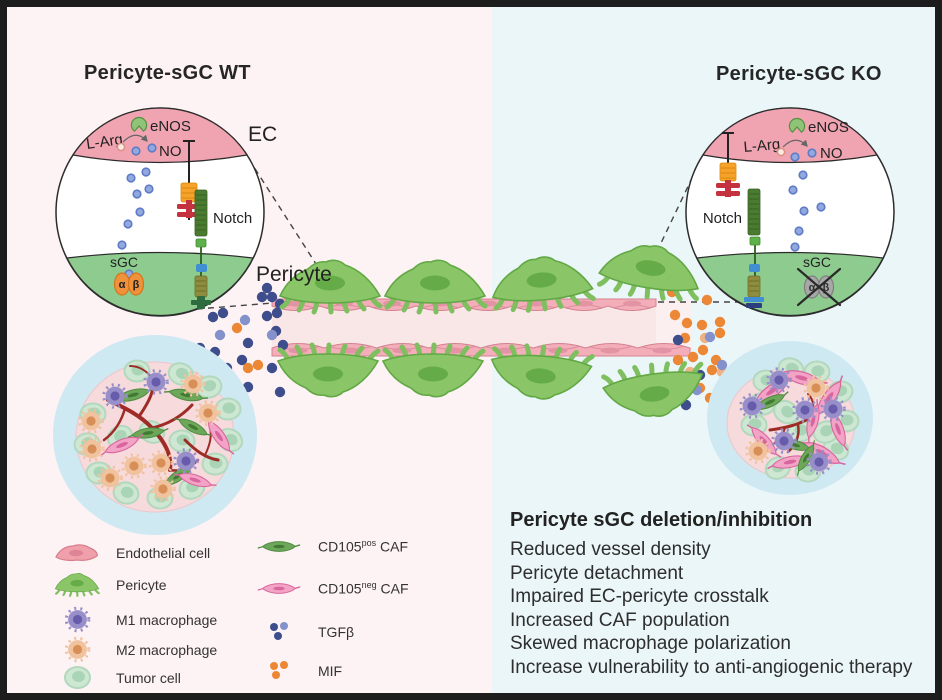  Describe the element at coordinates (330, 671) in the screenshot. I see `legend-label: MIF` at that location.